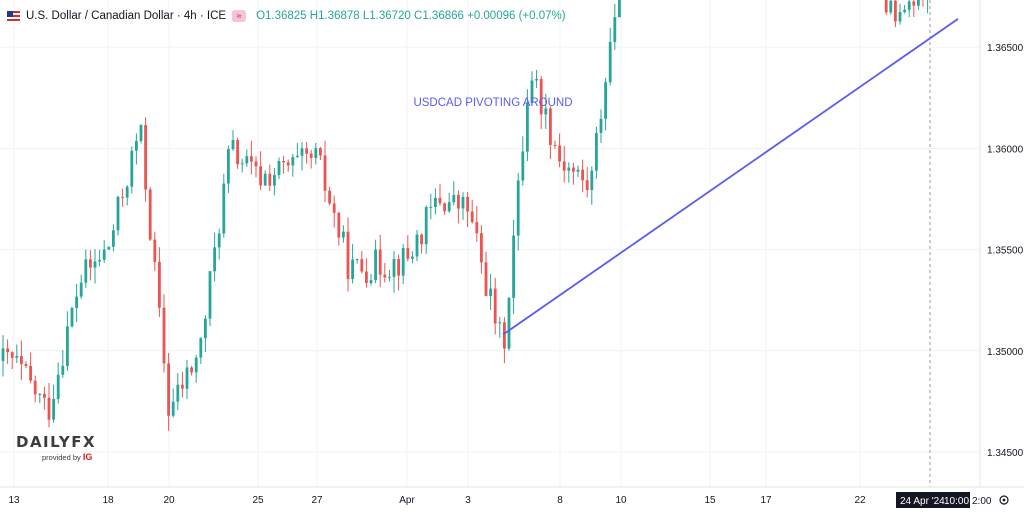 Image resolution: width=1024 pixels, height=514 pixels. I want to click on x-tick-cut-label: 2:00, so click(982, 501).